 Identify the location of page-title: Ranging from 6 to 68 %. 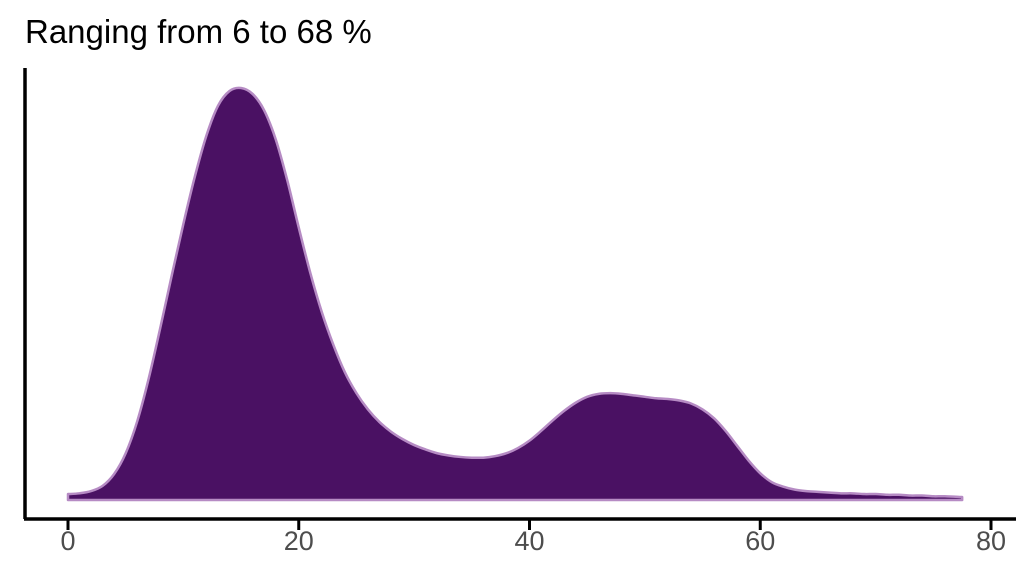
(198, 31).